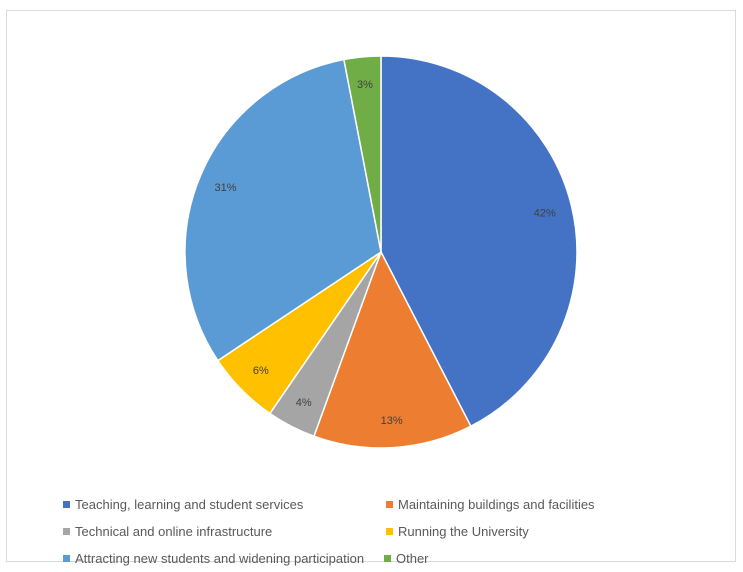 The image size is (743, 572). I want to click on legend-item-teaching: Teaching, learning and student services, so click(183, 504).